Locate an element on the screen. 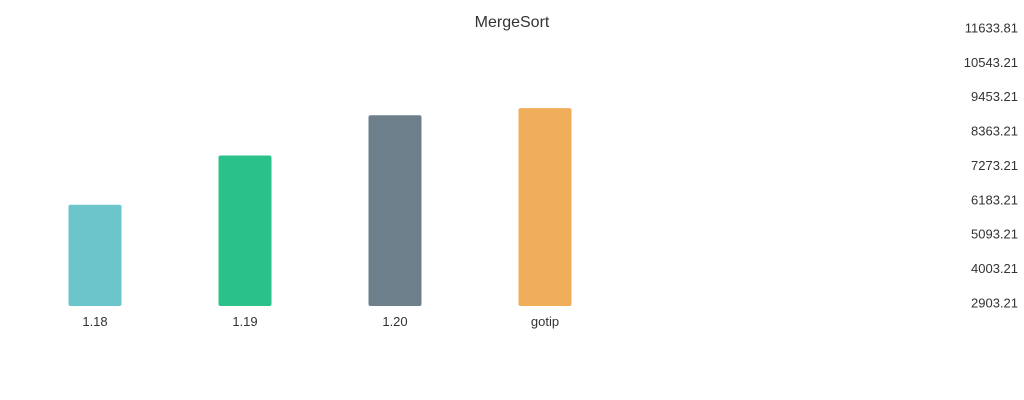 This screenshot has width=1024, height=400. bar-1.19 is located at coordinates (245, 230).